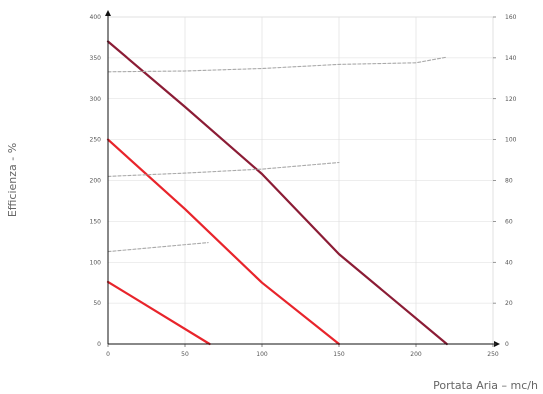 This screenshot has width=543, height=394. Describe the element at coordinates (511, 58) in the screenshot. I see `y2-tick-label: 140` at that location.